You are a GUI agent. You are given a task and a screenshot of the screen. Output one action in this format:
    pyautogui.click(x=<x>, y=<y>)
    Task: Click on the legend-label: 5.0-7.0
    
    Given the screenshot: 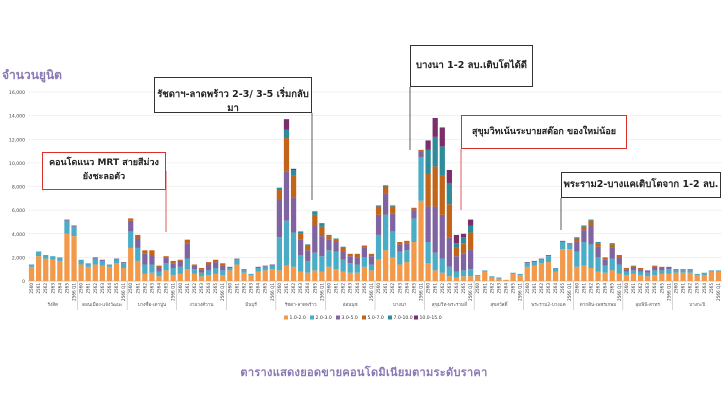 What is the action you would take?
    pyautogui.click(x=376, y=318)
    